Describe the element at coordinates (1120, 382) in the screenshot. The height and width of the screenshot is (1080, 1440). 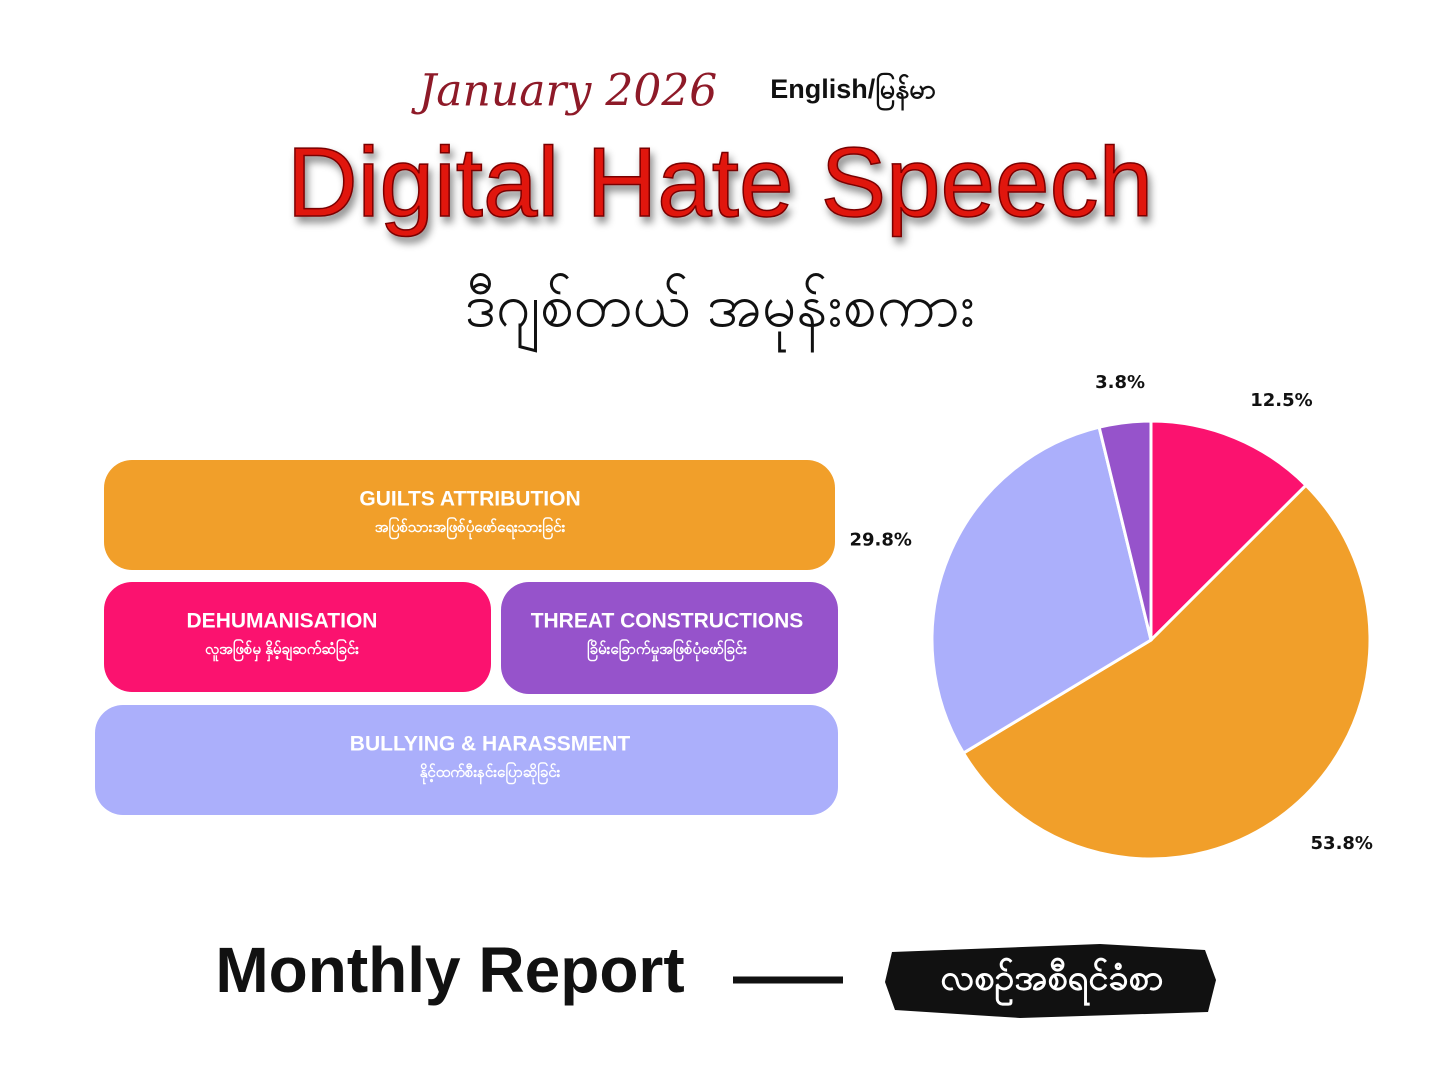
I see `value-label: 3.8%` at that location.